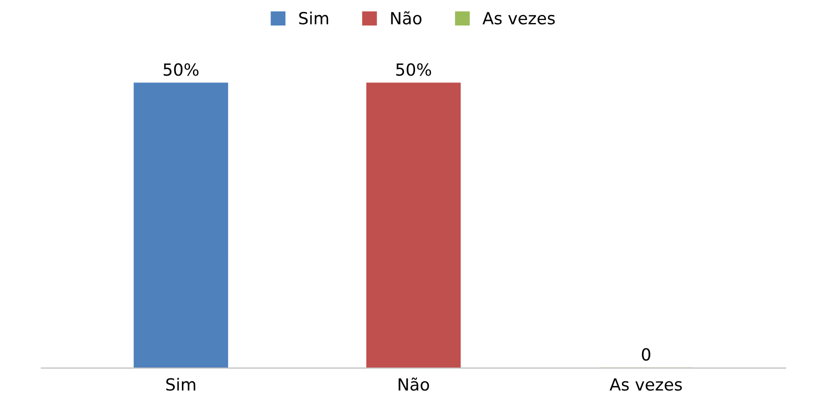 The height and width of the screenshot is (409, 827). I want to click on x-tick-label: Sim, so click(181, 384).